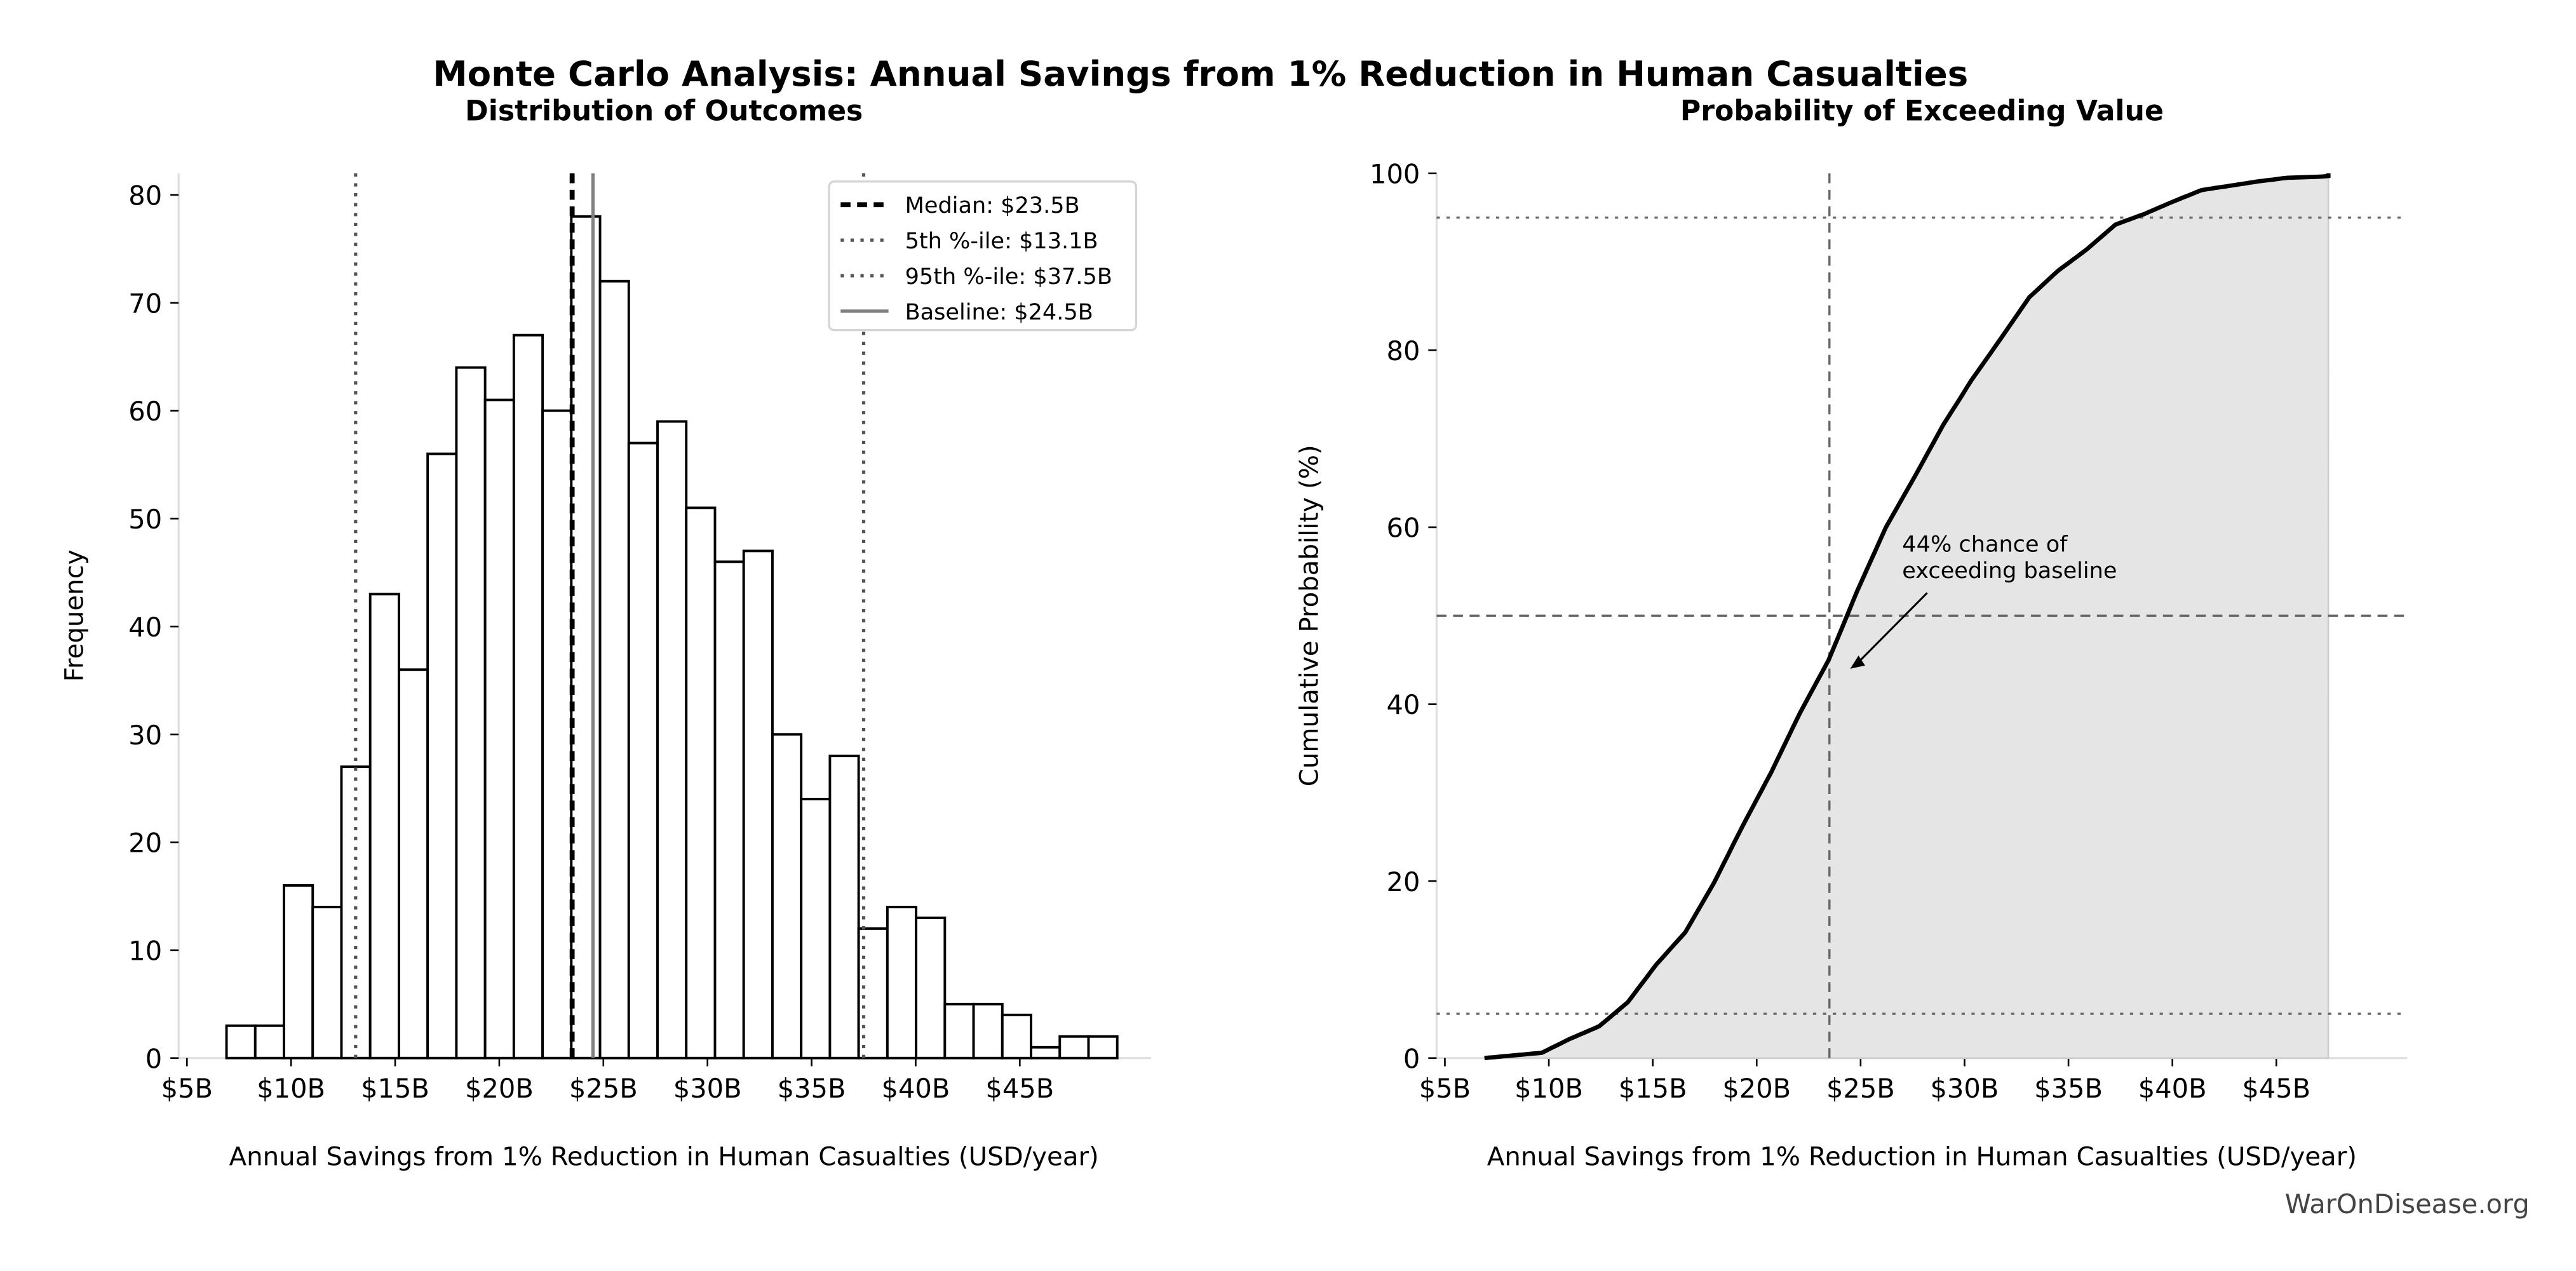 This screenshot has width=2576, height=1271. Describe the element at coordinates (1857, 662) in the screenshot. I see `annotation-arrowhead` at that location.